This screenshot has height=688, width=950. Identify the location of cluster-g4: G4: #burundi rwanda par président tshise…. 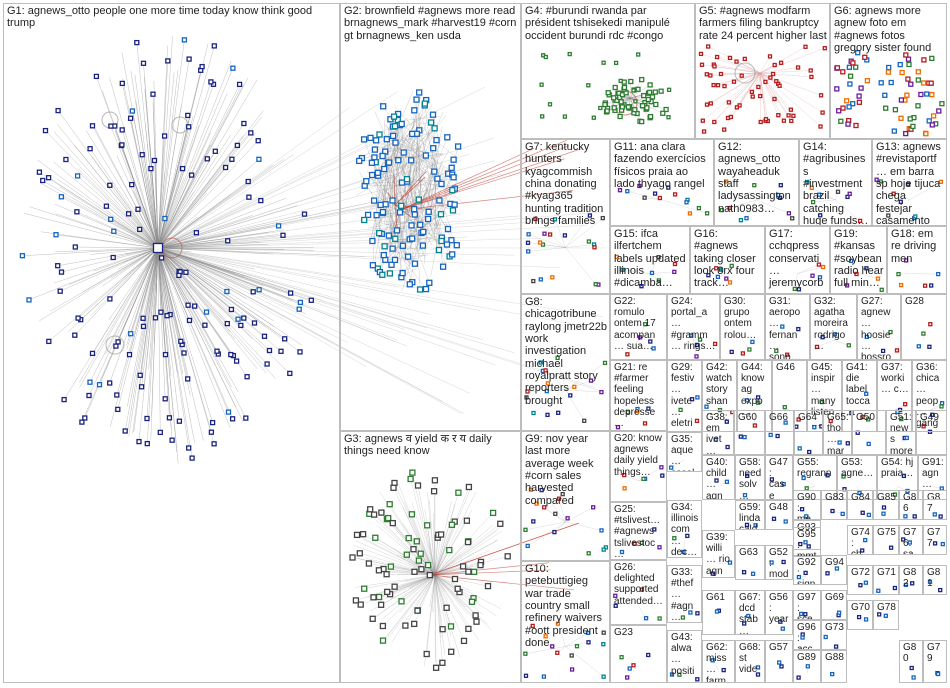
(608, 71).